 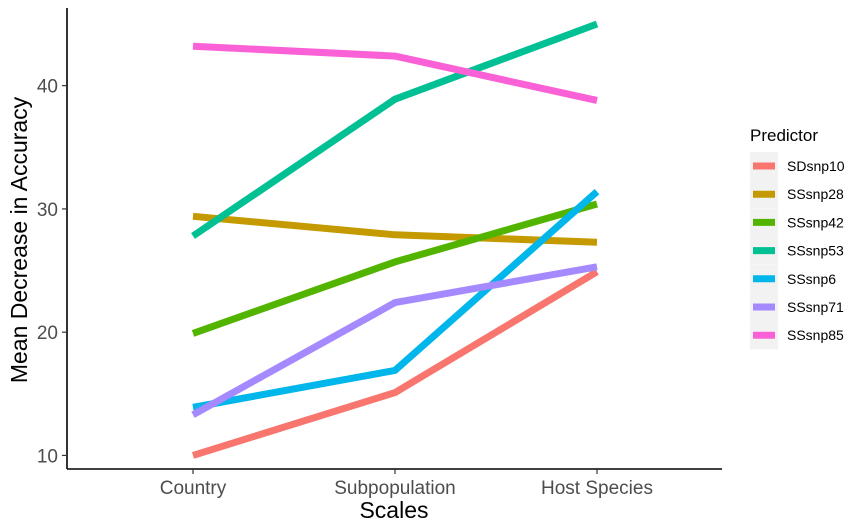 I want to click on legend-label-sssnp53: SSsnp53, so click(x=815, y=251).